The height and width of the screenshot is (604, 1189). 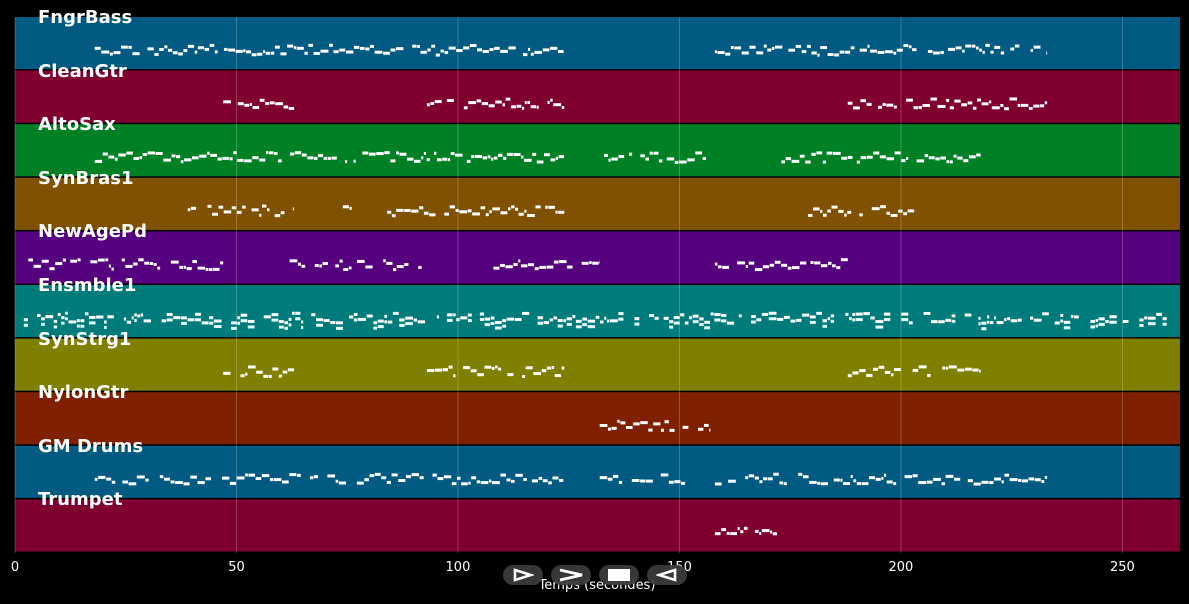 What do you see at coordinates (667, 575) in the screenshot?
I see `back-button` at bounding box center [667, 575].